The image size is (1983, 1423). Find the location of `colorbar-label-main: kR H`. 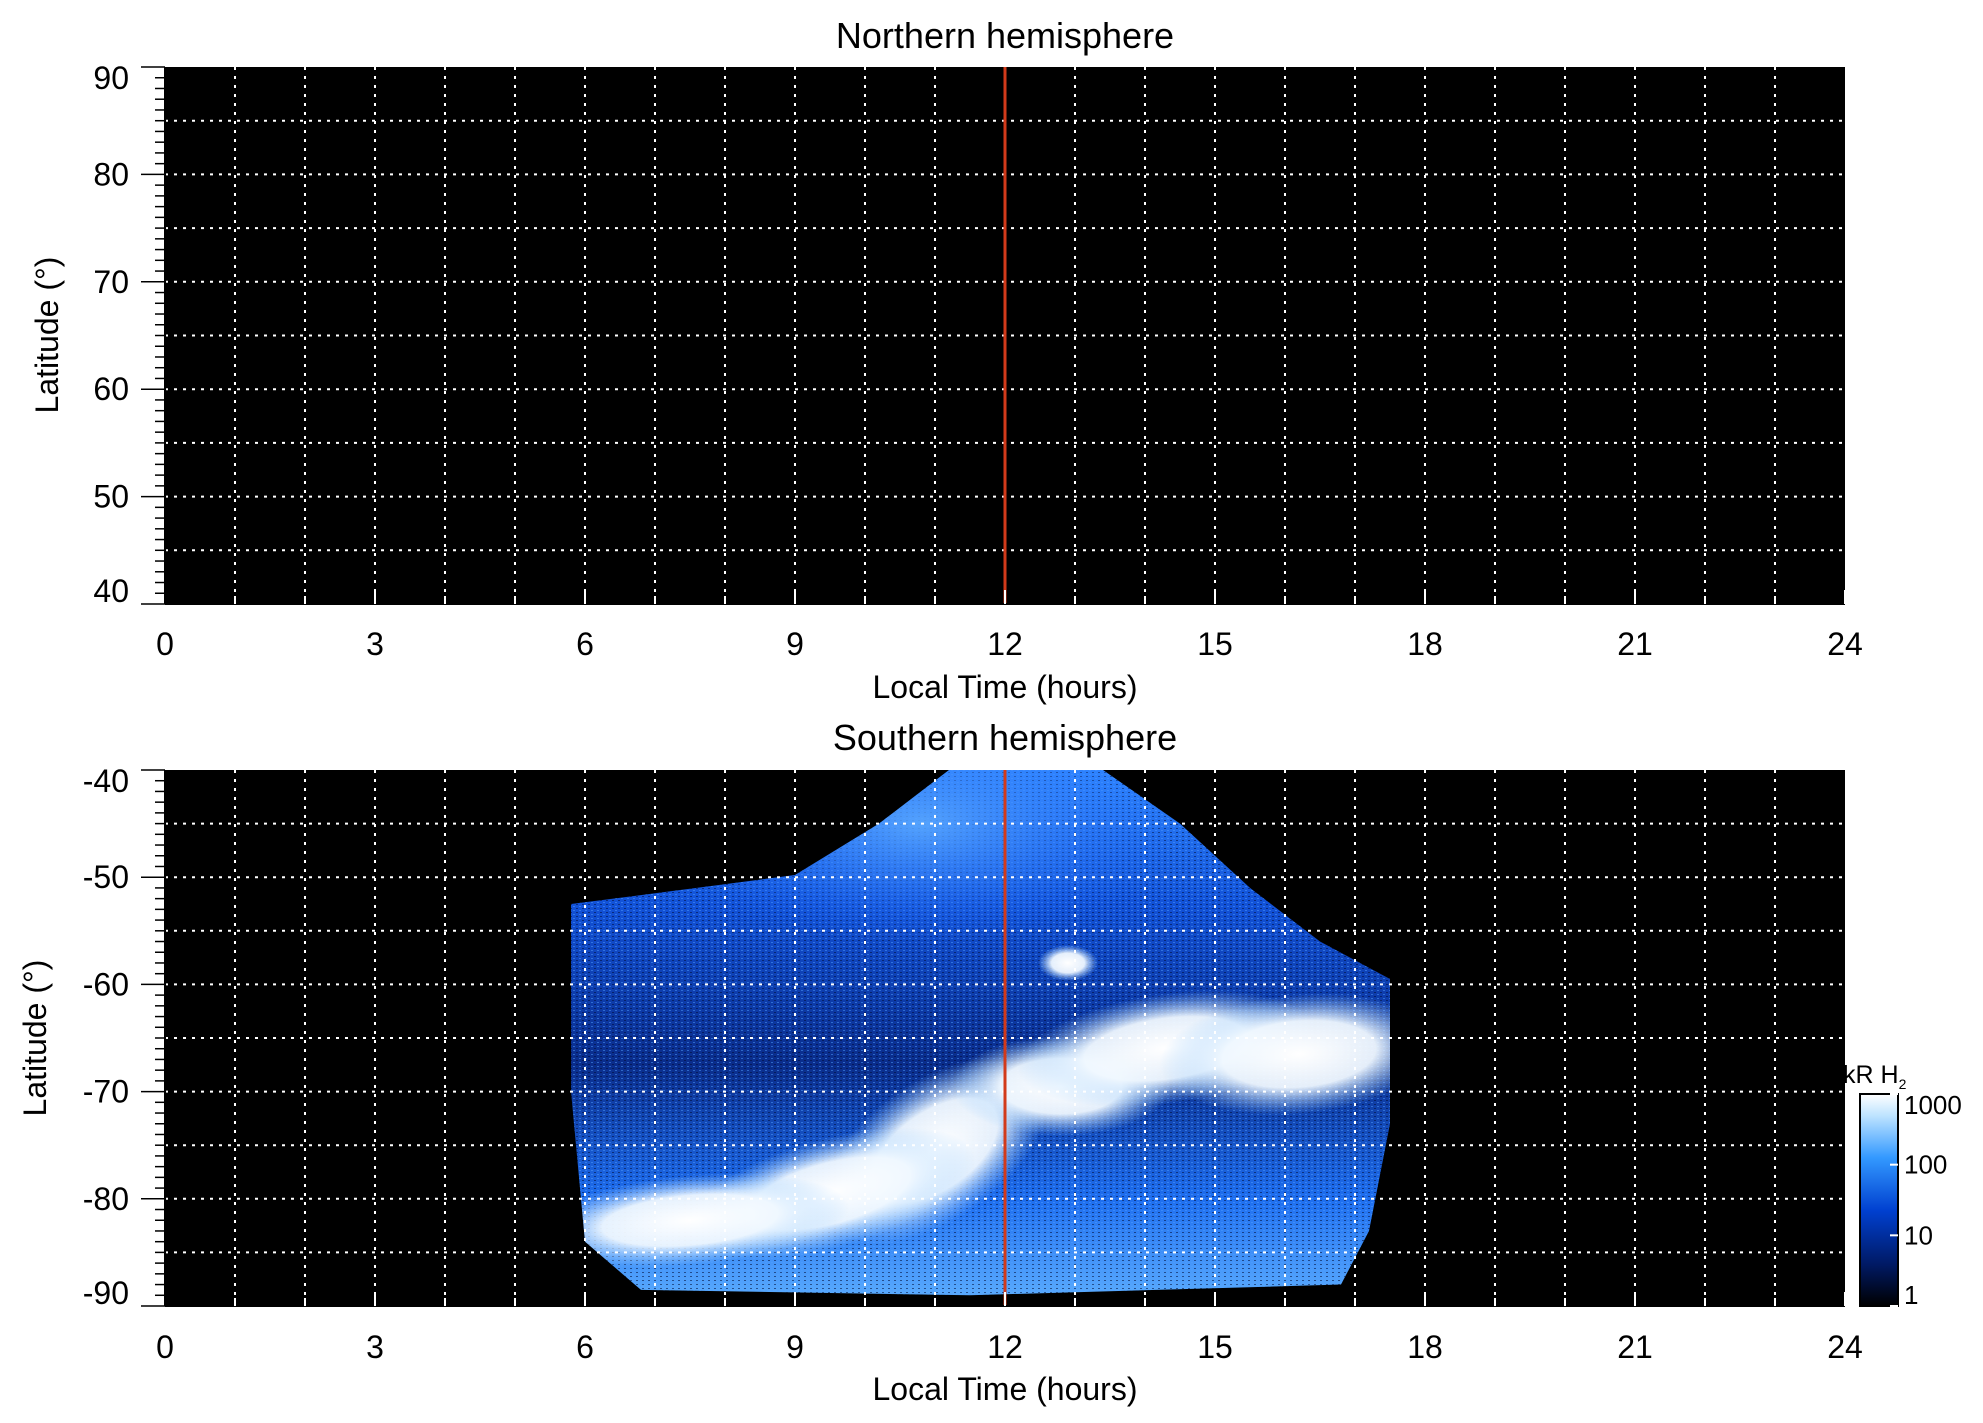

colorbar-label-main: kR H is located at coordinates (1871, 1075).